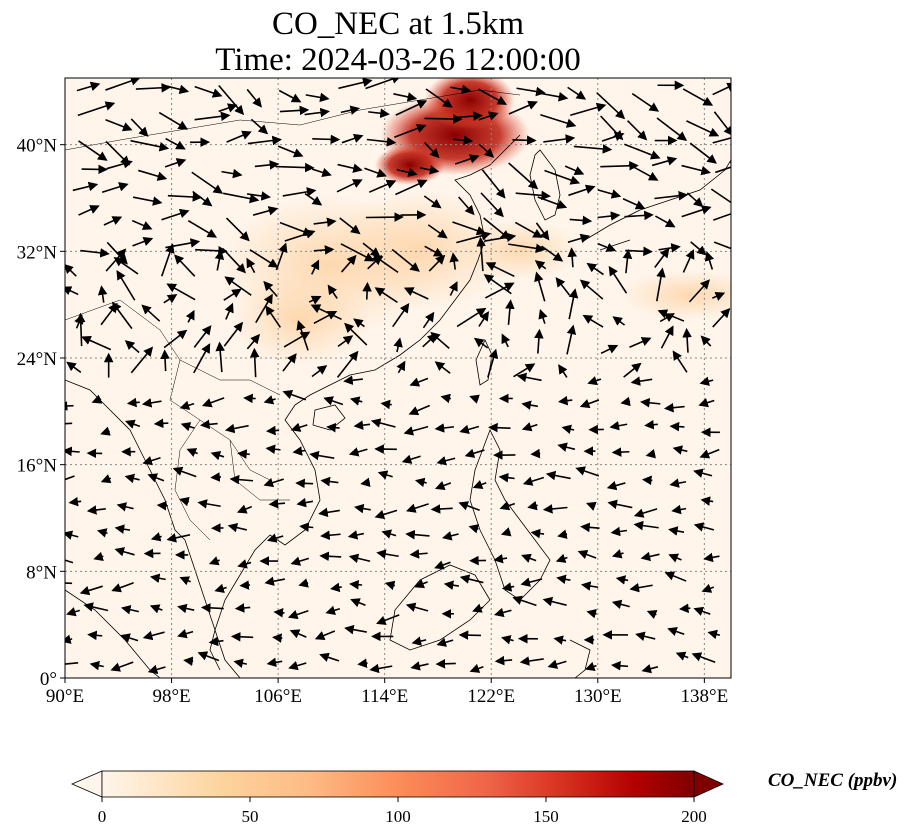 The image size is (920, 836). What do you see at coordinates (598, 696) in the screenshot?
I see `x-tick-label: 130°E` at bounding box center [598, 696].